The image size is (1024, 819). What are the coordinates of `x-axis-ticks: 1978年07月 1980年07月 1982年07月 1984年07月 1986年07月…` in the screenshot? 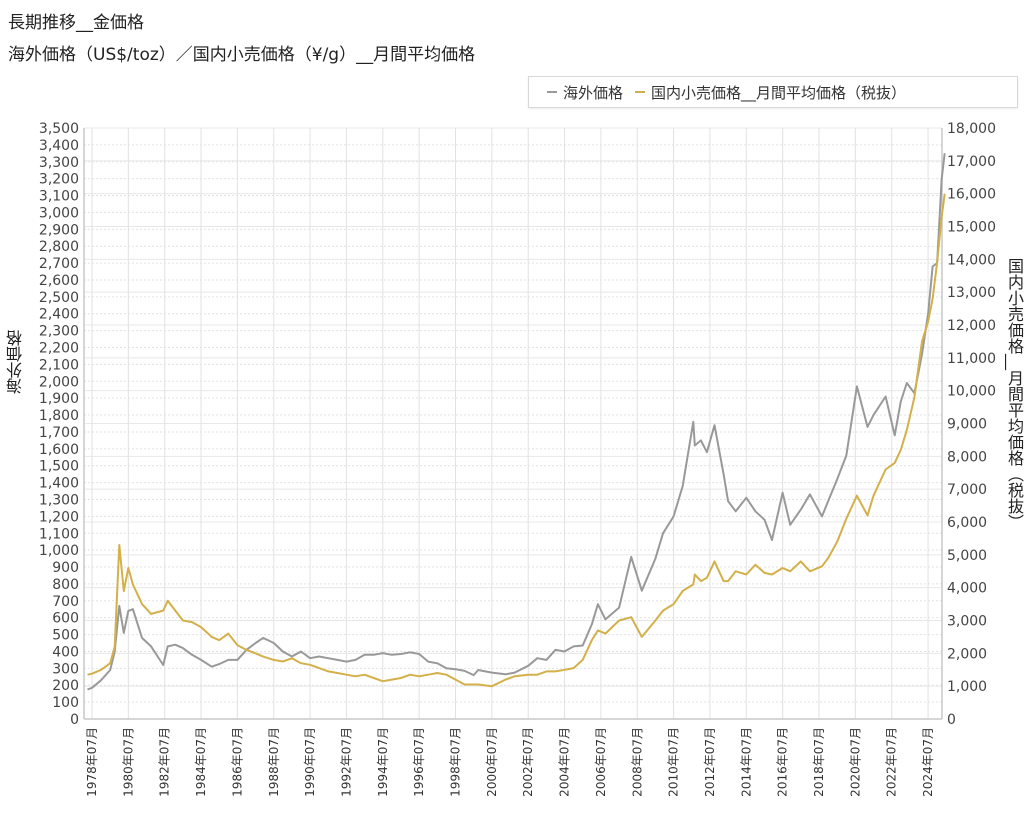 It's located at (510, 762).